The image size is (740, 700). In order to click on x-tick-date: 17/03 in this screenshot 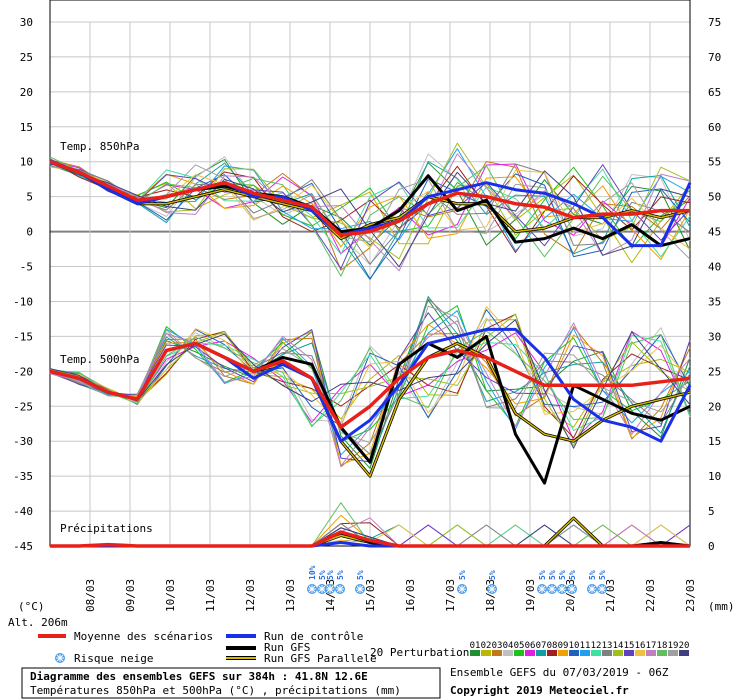, I will do `click(450, 595)`.